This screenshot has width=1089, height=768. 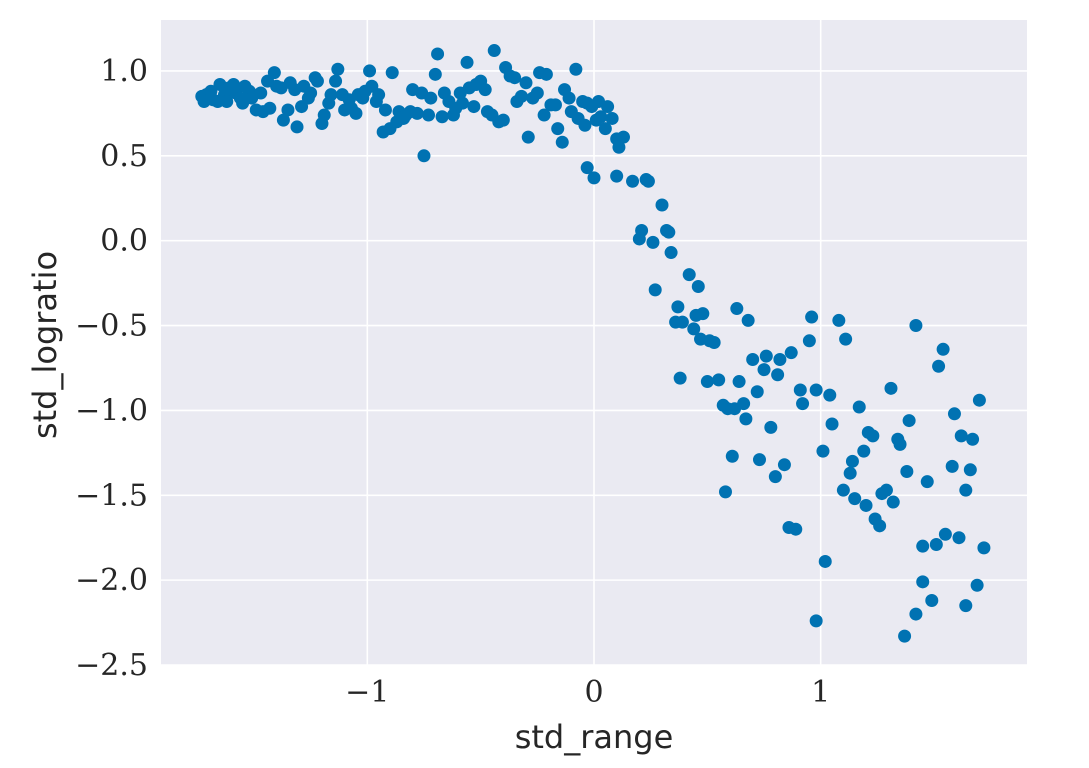 What do you see at coordinates (124, 241) in the screenshot?
I see `y-tick-label: 0.0` at bounding box center [124, 241].